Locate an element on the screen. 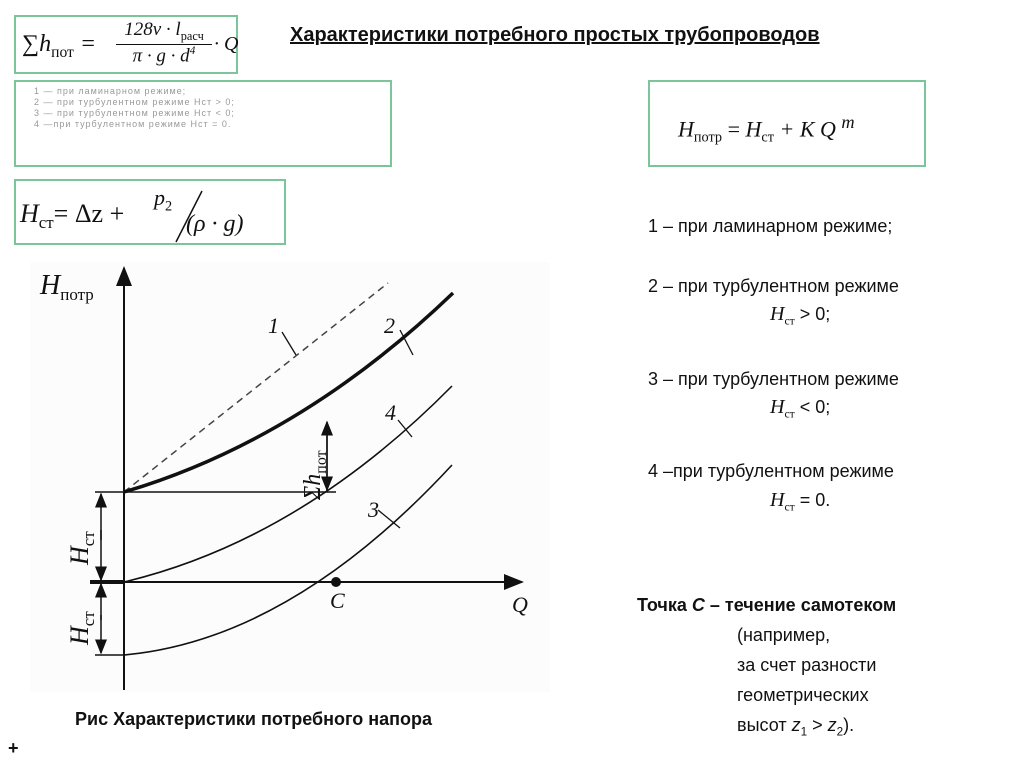 Image resolution: width=1024 pixels, height=767 pixels. point-c-heading: Точка C – течение самотеком is located at coordinates (767, 605).